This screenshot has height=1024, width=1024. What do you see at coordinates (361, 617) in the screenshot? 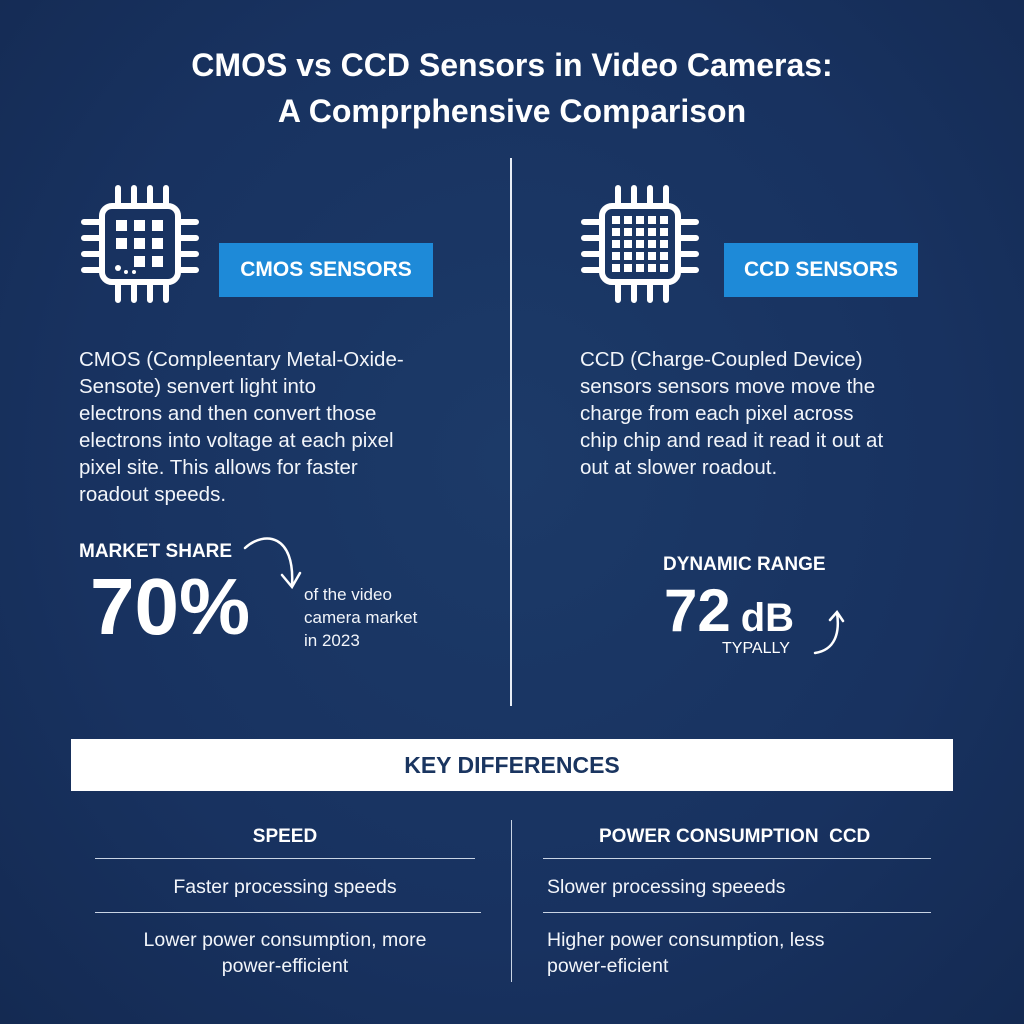
I see `market-share-caption: of the video camera market in 2023` at bounding box center [361, 617].